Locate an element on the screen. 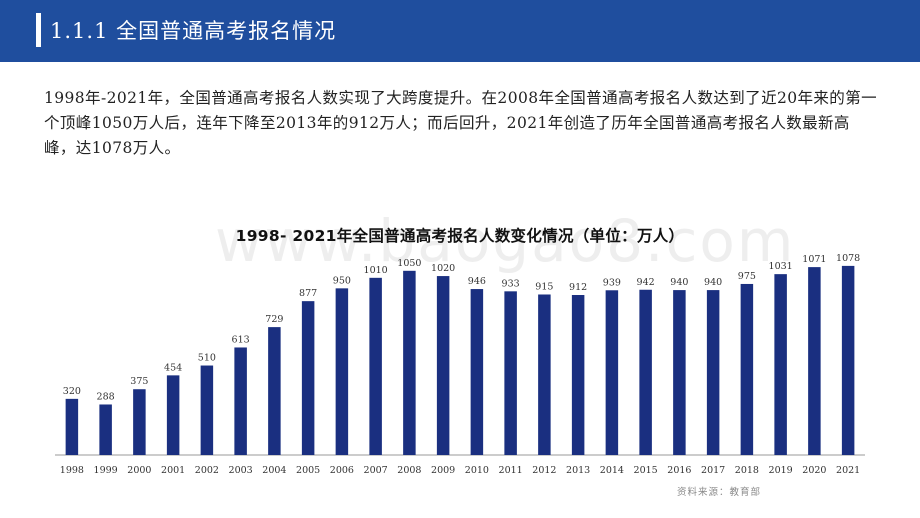 The width and height of the screenshot is (920, 518). x-tick-label-2008: 2008 is located at coordinates (409, 470).